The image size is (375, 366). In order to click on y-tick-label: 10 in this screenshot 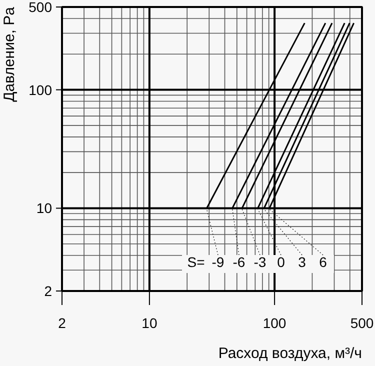, I will do `click(44, 208)`.